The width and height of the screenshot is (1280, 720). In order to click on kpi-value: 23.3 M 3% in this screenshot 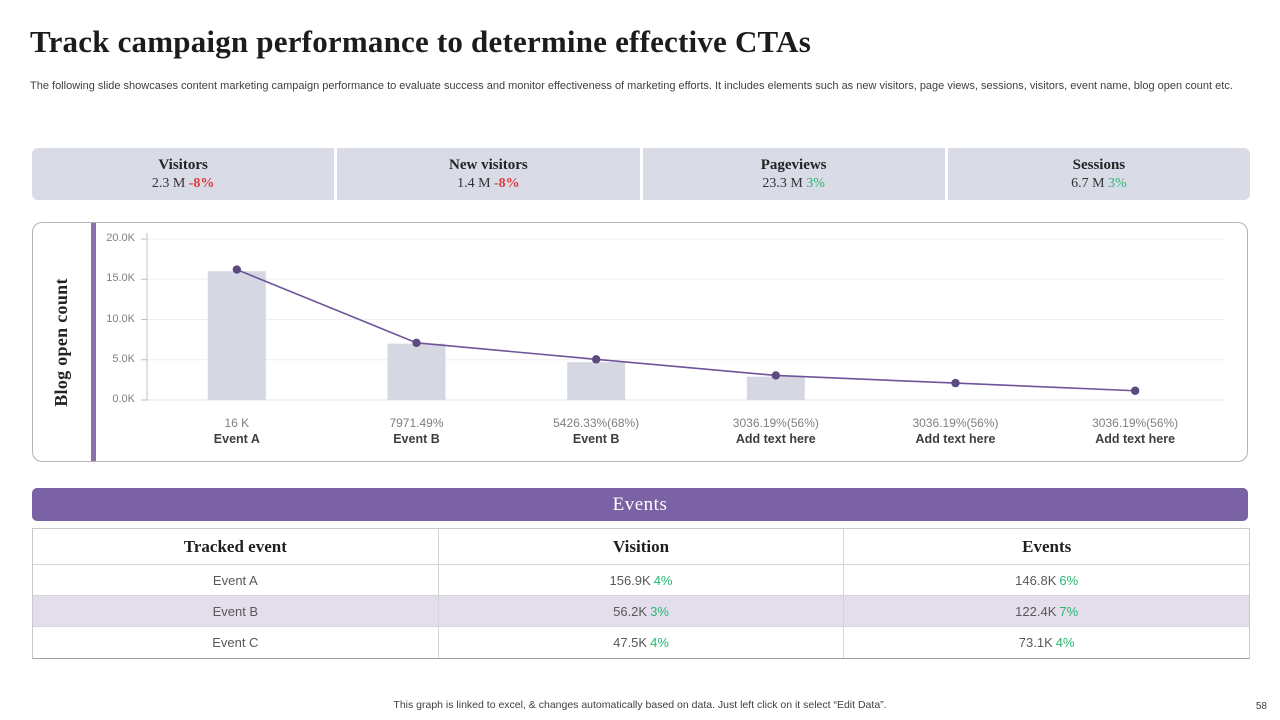, I will do `click(793, 183)`.